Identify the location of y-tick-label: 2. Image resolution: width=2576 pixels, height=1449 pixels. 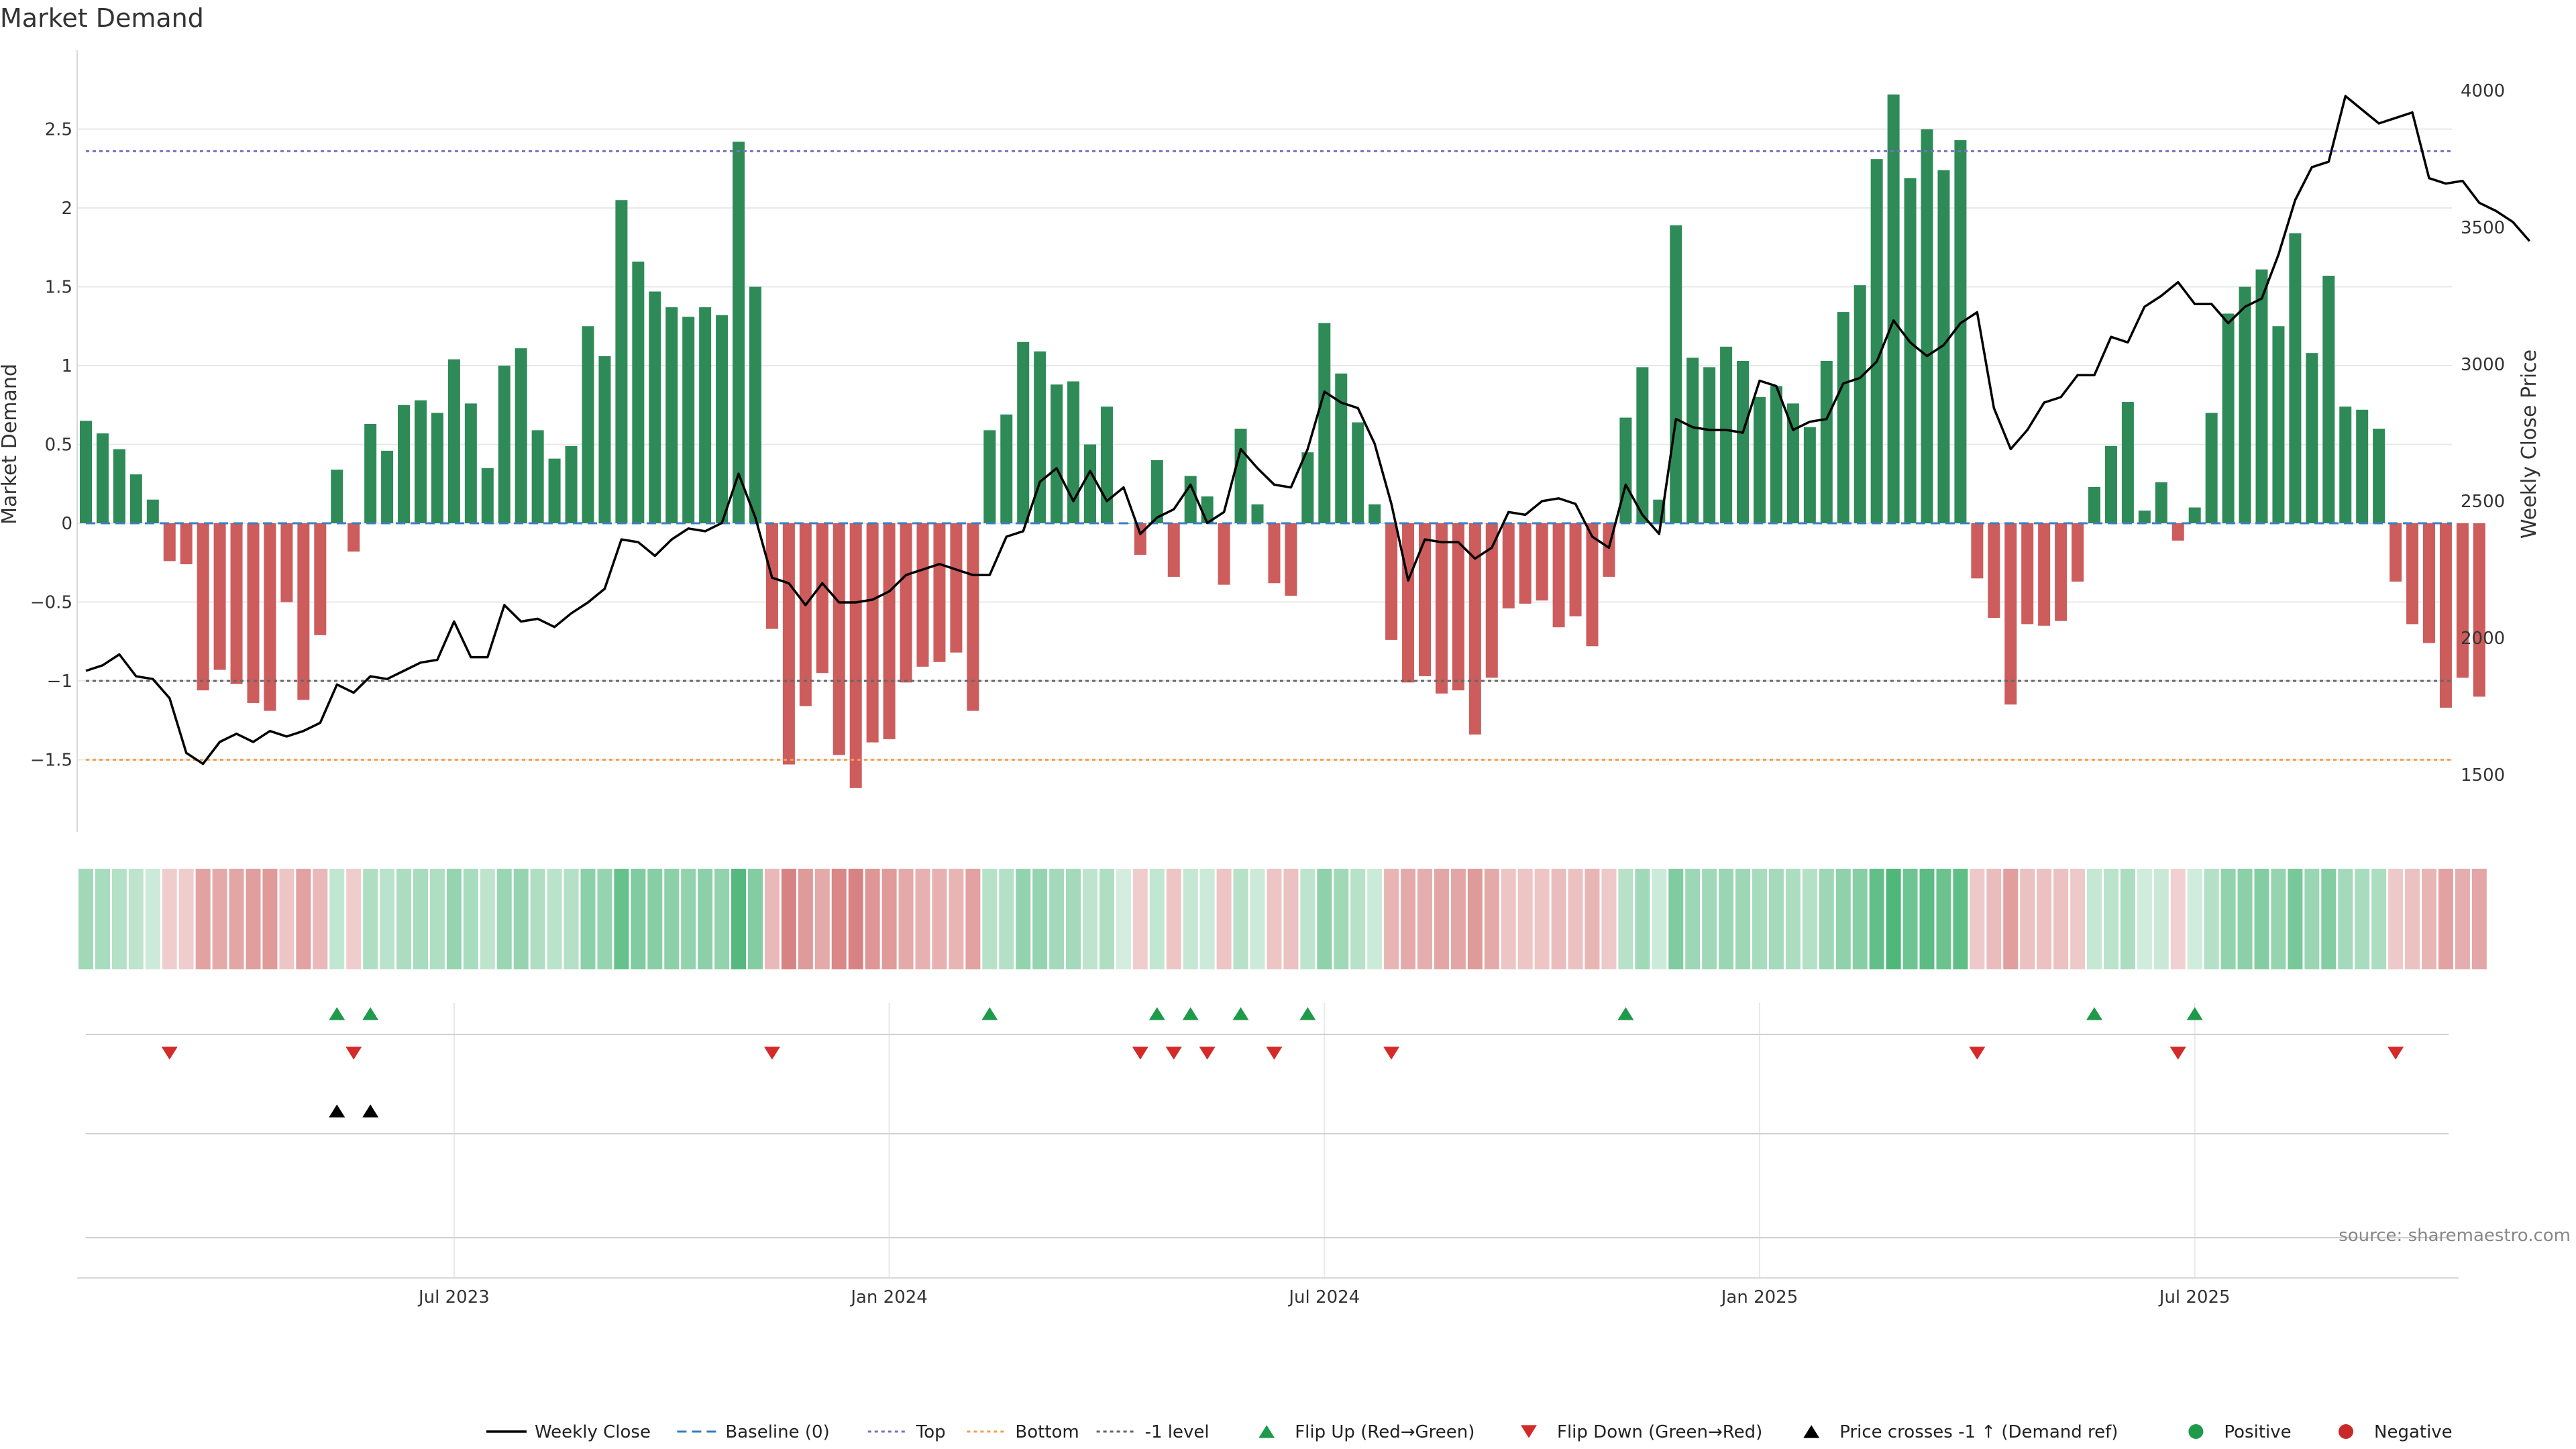
(66, 209).